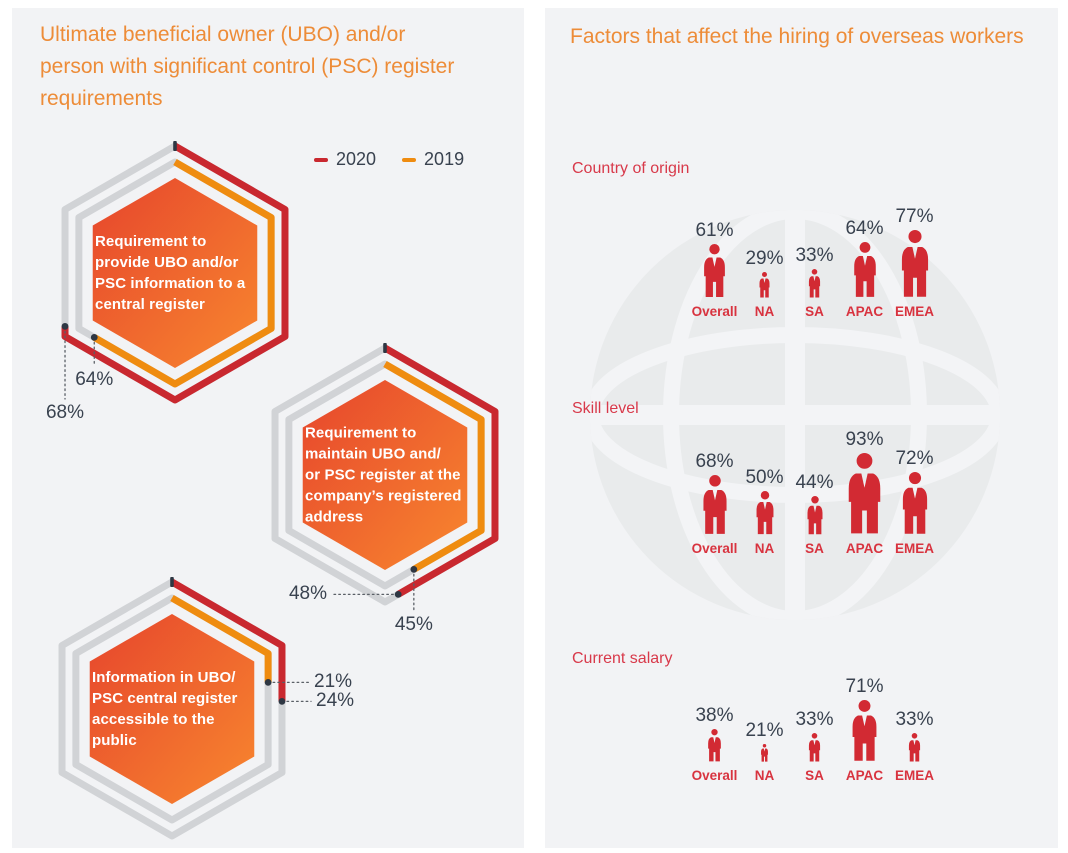 The height and width of the screenshot is (853, 1068). I want to click on pictogram-cell: 50% NA, so click(764, 511).